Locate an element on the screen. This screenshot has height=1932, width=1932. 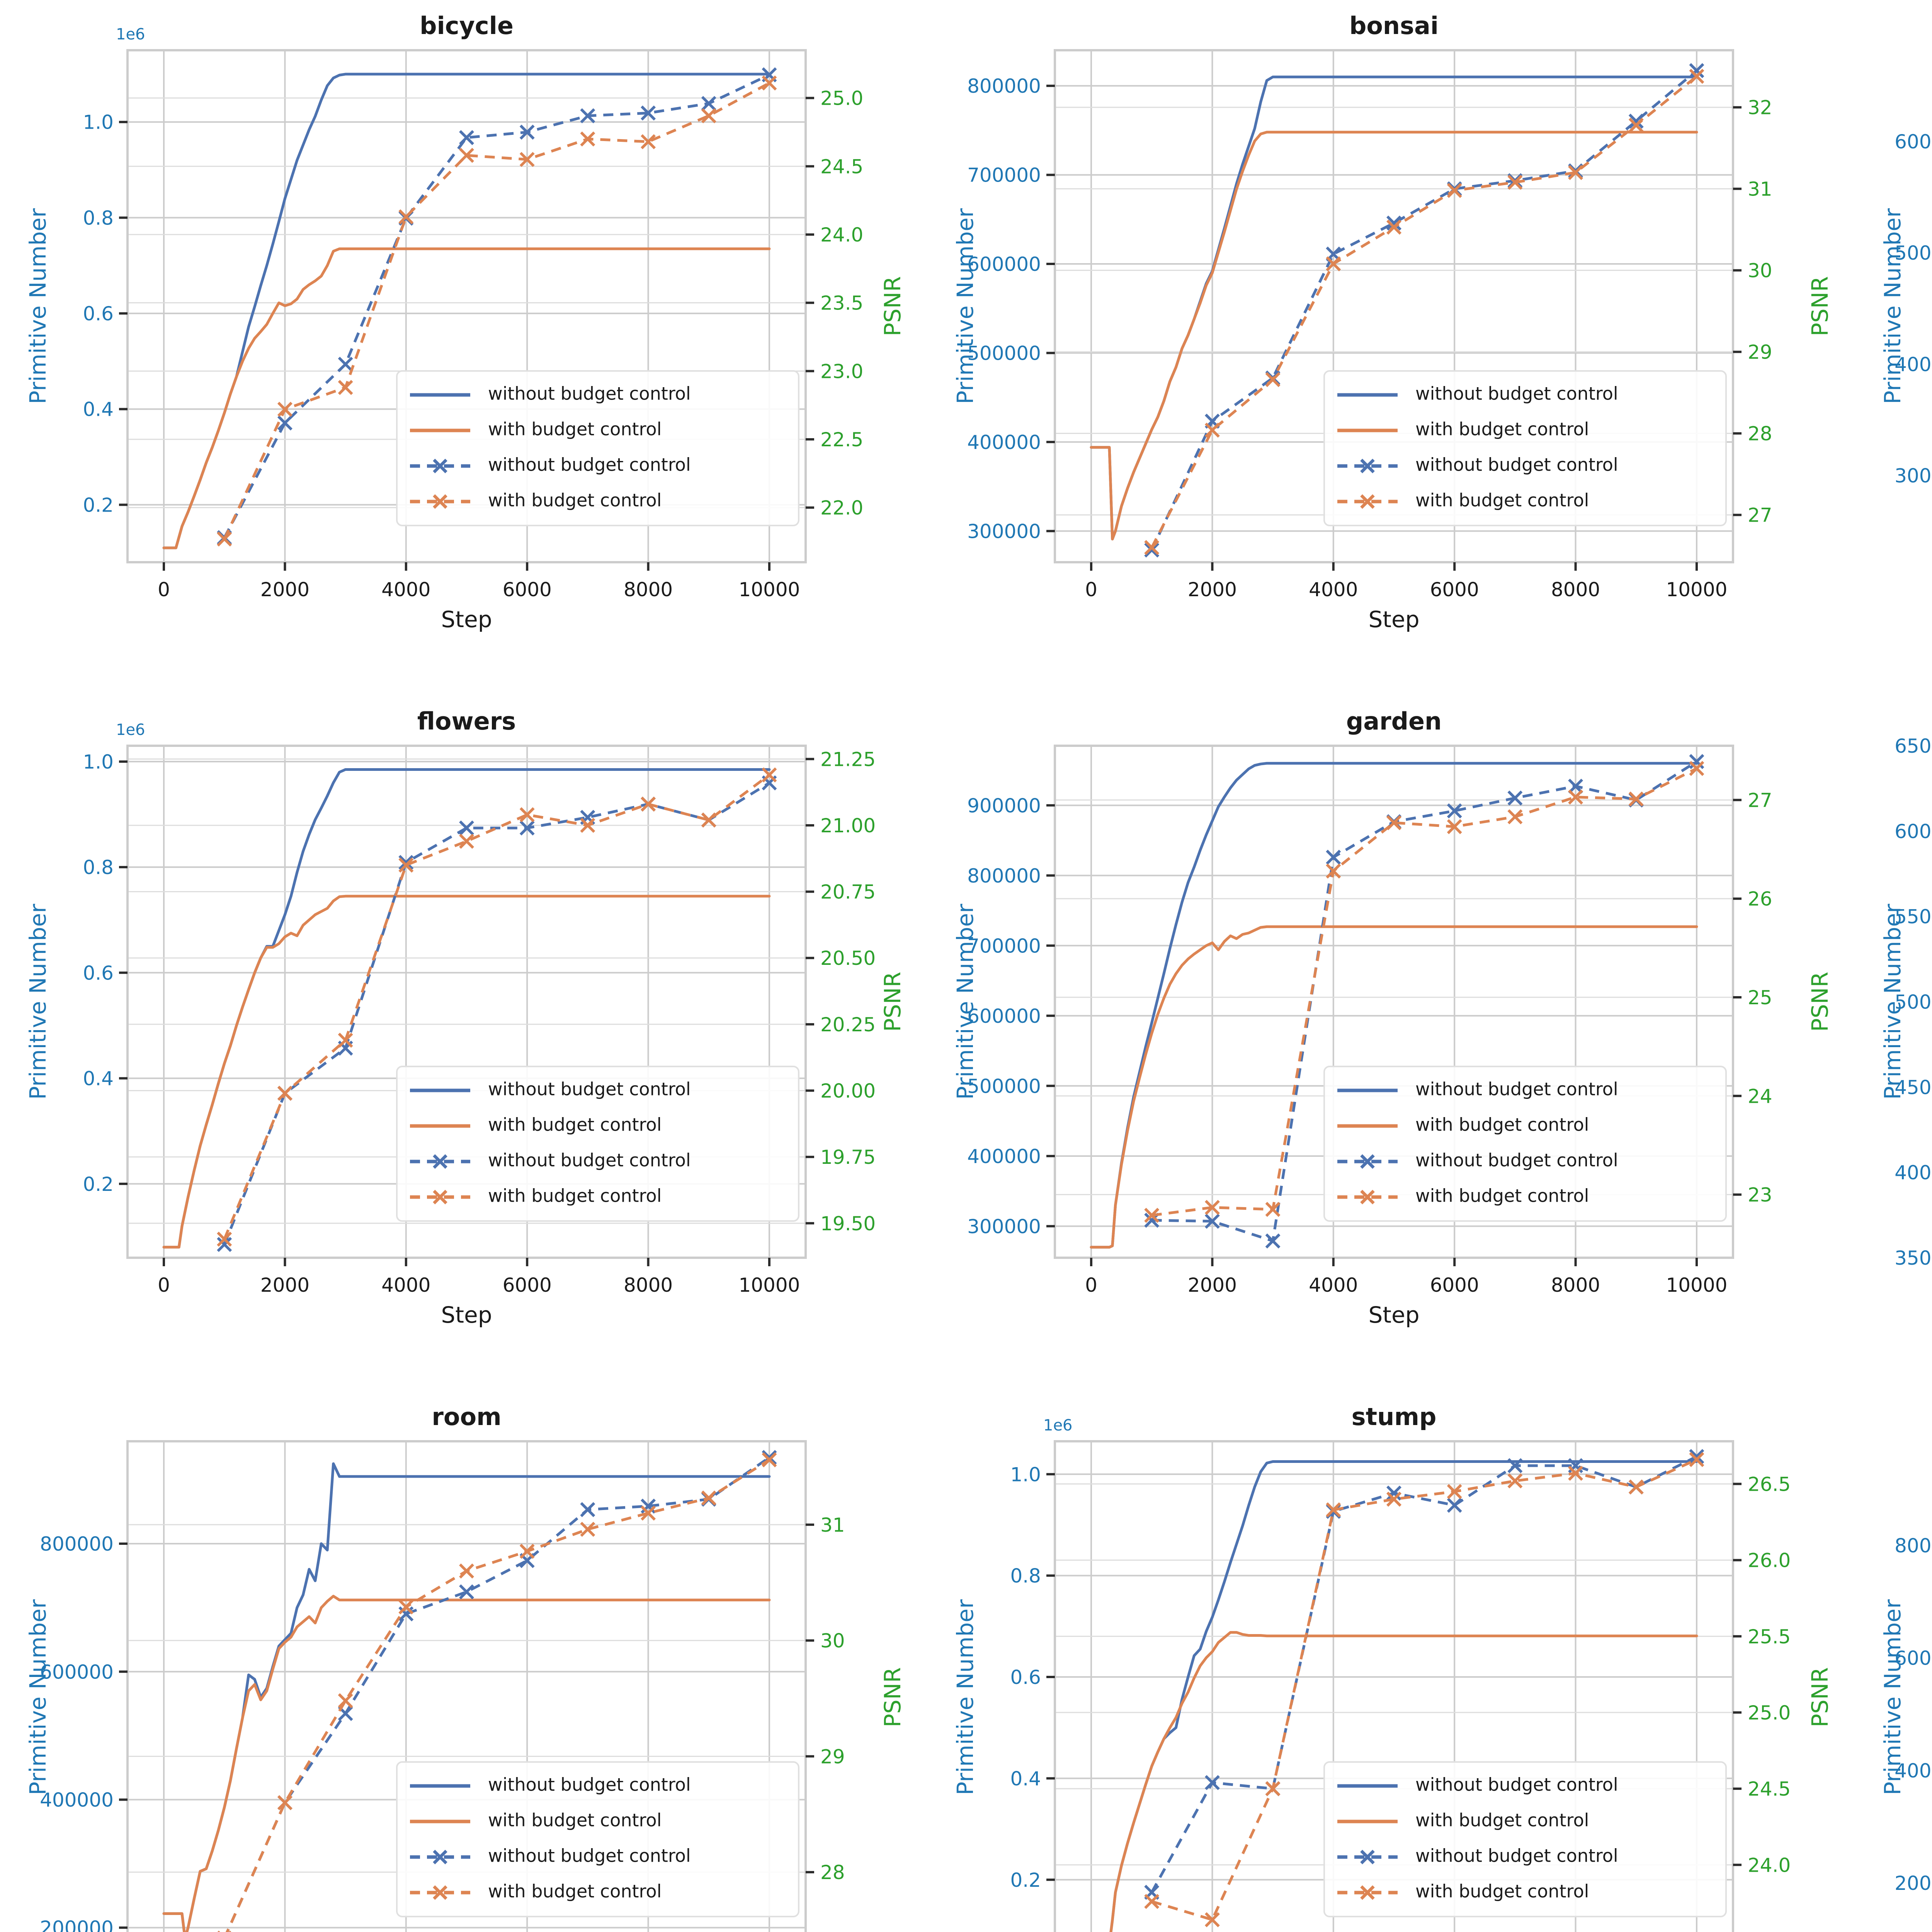
y-ticklabel-right: 30 is located at coordinates (1760, 271).